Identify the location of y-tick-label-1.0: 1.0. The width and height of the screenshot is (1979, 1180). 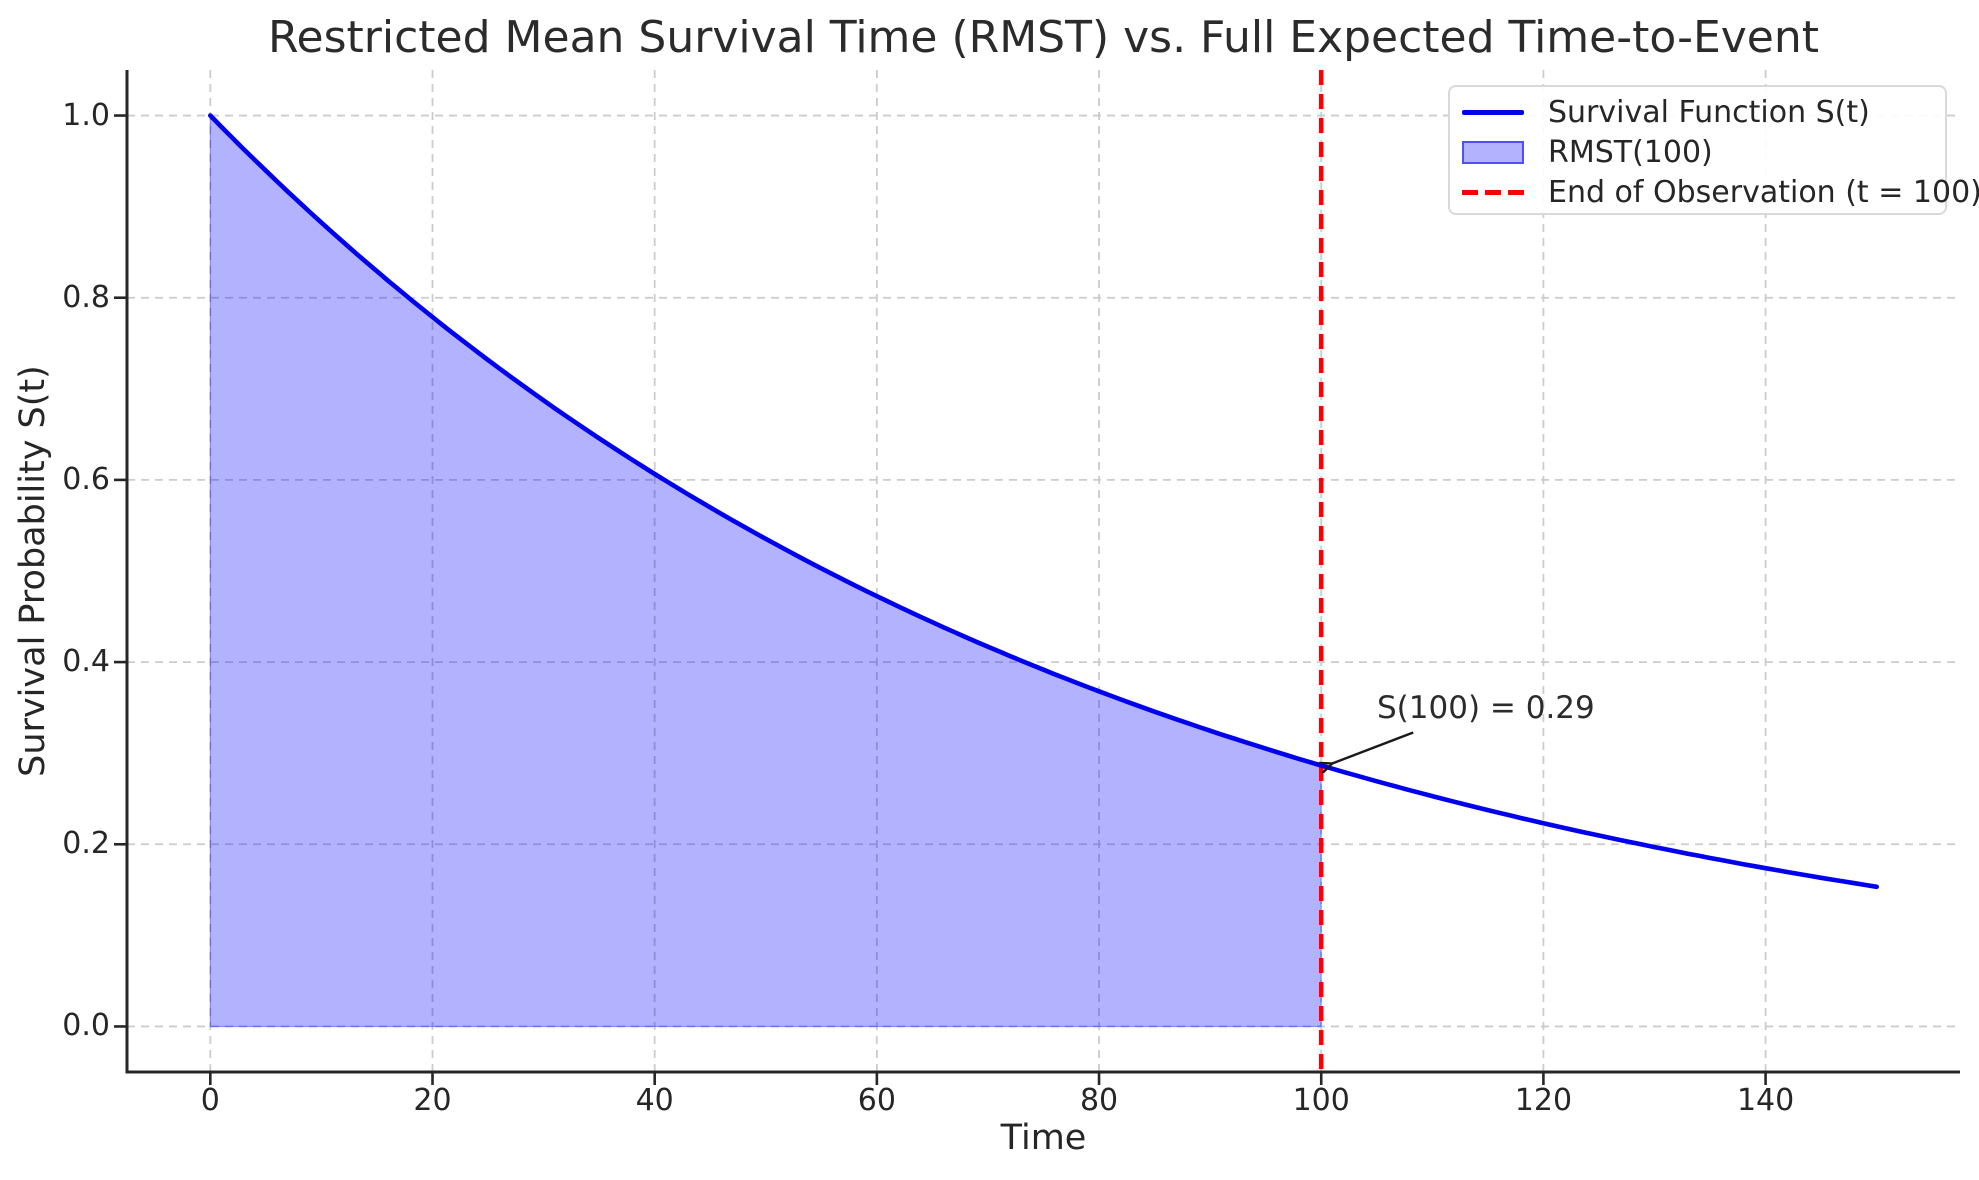
(86, 115).